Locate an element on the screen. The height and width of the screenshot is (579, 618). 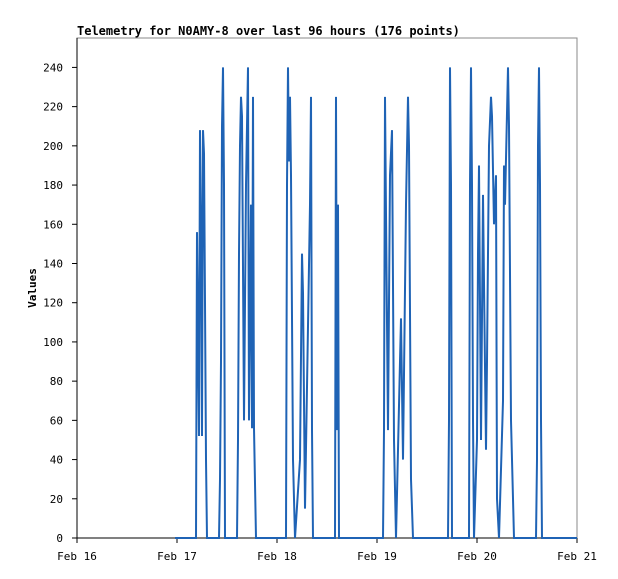
y-tick-label: 20 is located at coordinates (56, 499).